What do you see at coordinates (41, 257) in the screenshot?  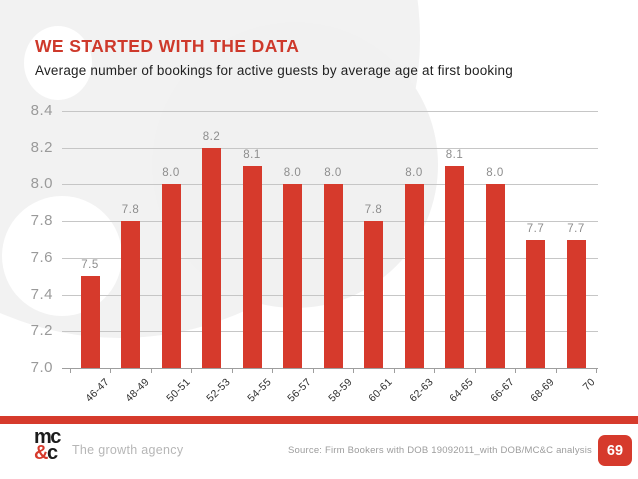 I see `y-axis-label: 7.6` at bounding box center [41, 257].